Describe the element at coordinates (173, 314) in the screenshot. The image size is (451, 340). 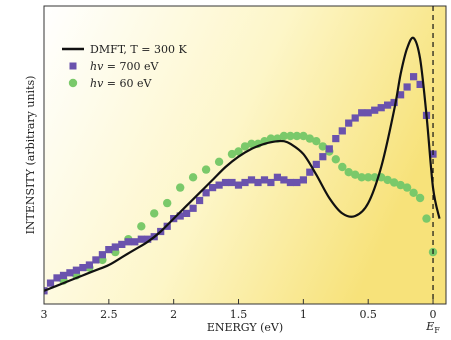
I see `x-tick-label: 2` at that location.